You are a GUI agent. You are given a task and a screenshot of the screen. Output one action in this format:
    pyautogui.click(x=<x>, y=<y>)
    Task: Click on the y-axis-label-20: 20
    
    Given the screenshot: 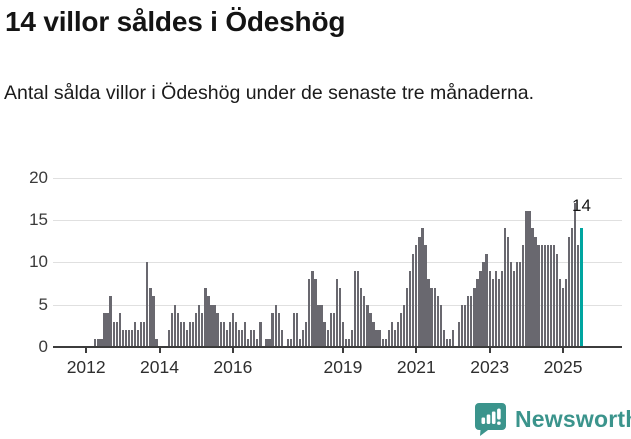 What is the action you would take?
    pyautogui.click(x=38, y=177)
    